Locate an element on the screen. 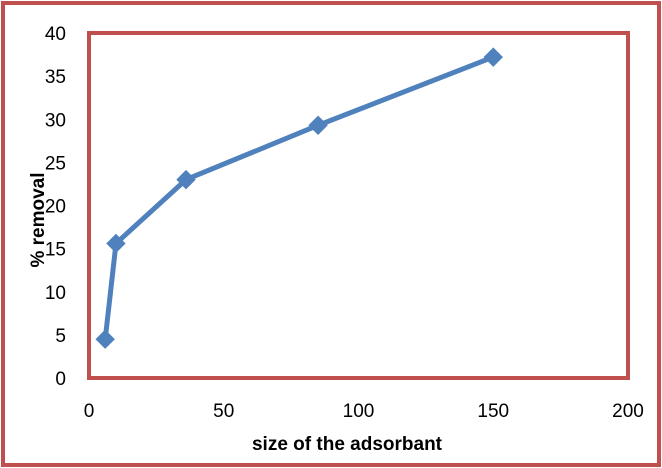  y-tick-label: 15 is located at coordinates (55, 250).